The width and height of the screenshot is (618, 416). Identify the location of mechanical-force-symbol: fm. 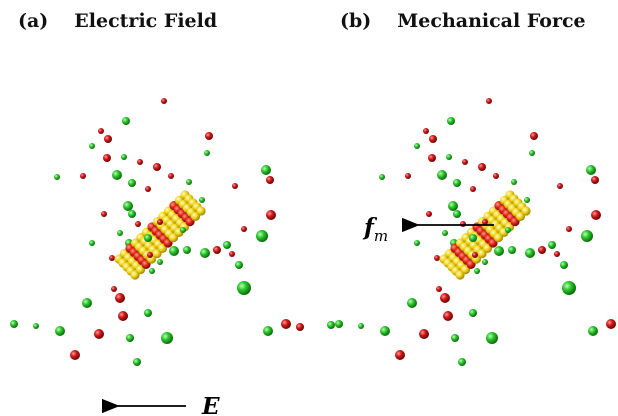
(375, 229).